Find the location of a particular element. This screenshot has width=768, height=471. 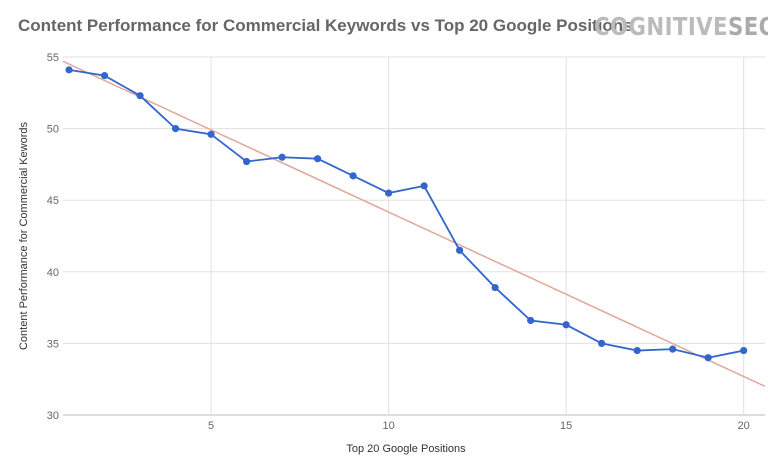

x-tick-label: 20 is located at coordinates (744, 426).